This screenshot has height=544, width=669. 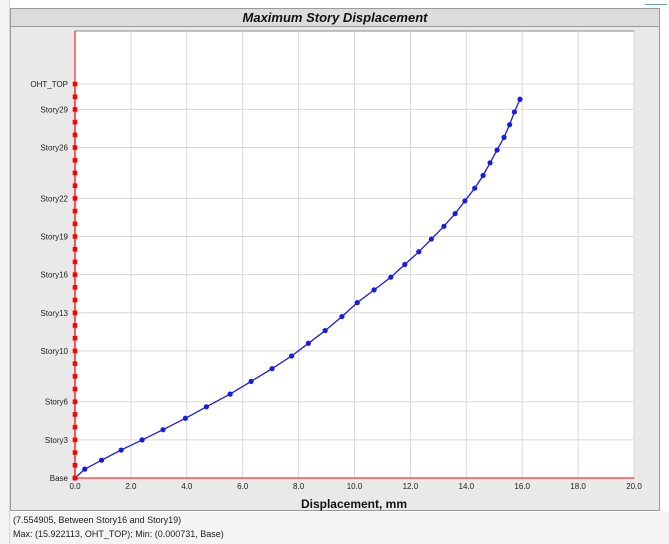 I want to click on y-tick-label: Story16, so click(x=54, y=275).